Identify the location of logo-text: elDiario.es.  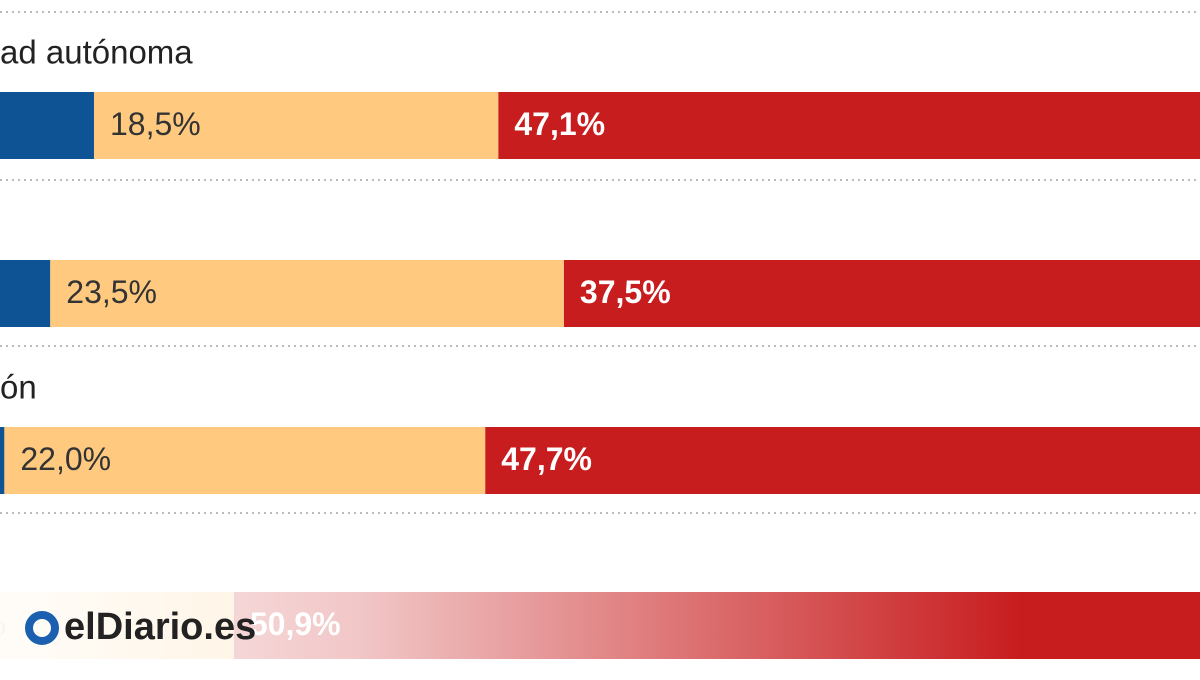
(160, 627).